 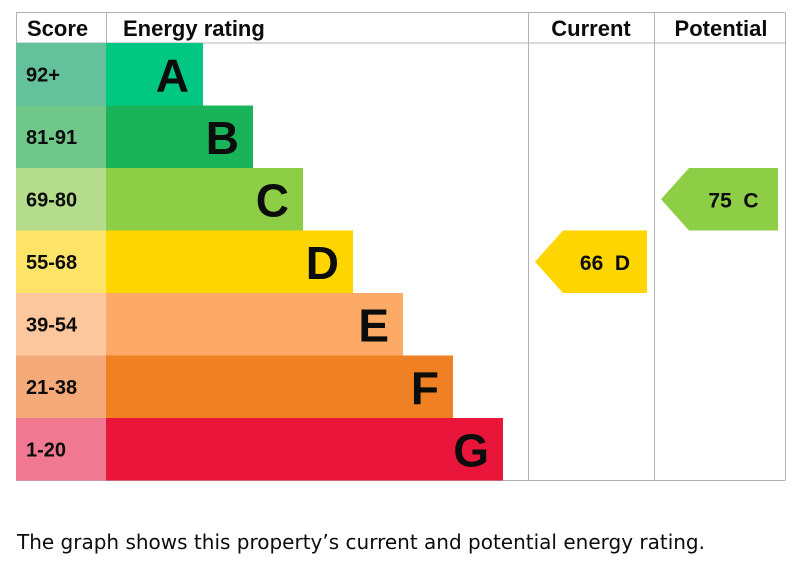 I want to click on score-cell-b, so click(x=61, y=136).